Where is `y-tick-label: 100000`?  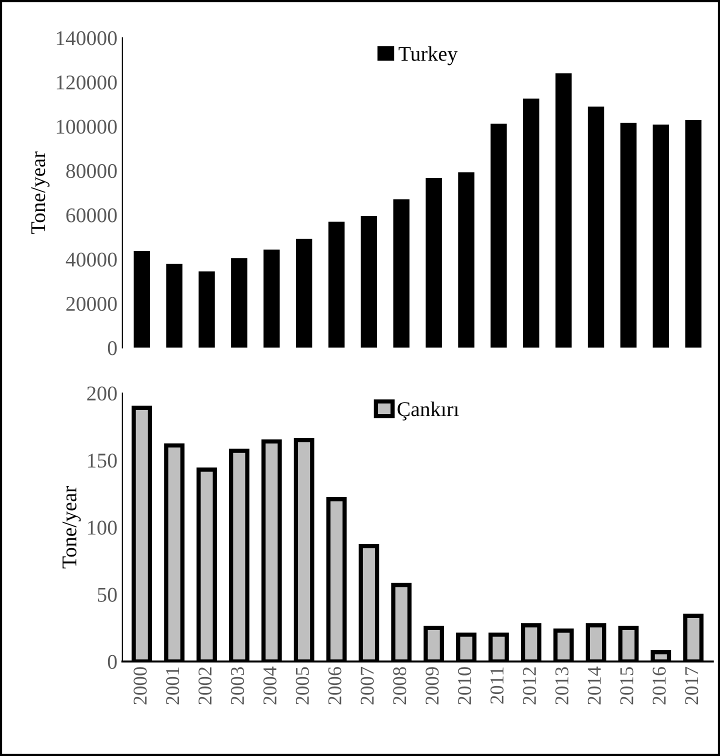 y-tick-label: 100000 is located at coordinates (86, 127).